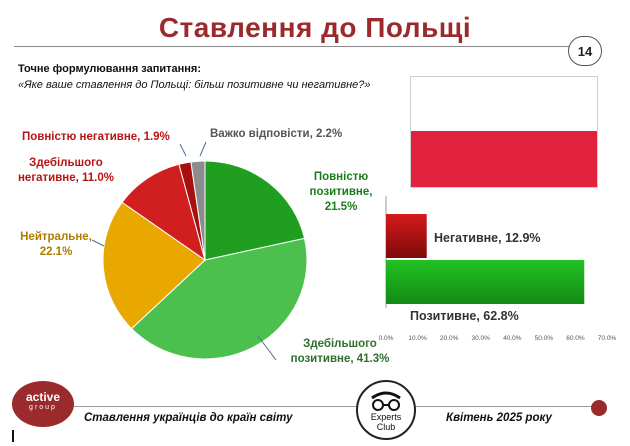  Describe the element at coordinates (386, 401) in the screenshot. I see `glasses-icon` at that location.